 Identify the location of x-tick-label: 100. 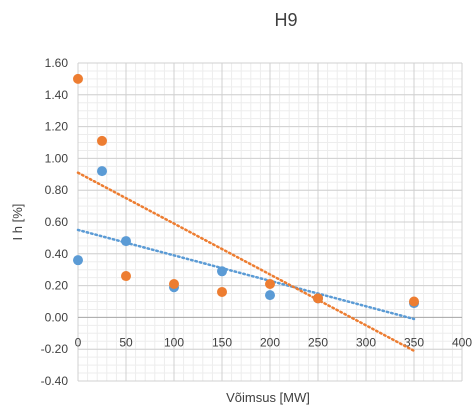
(174, 342).